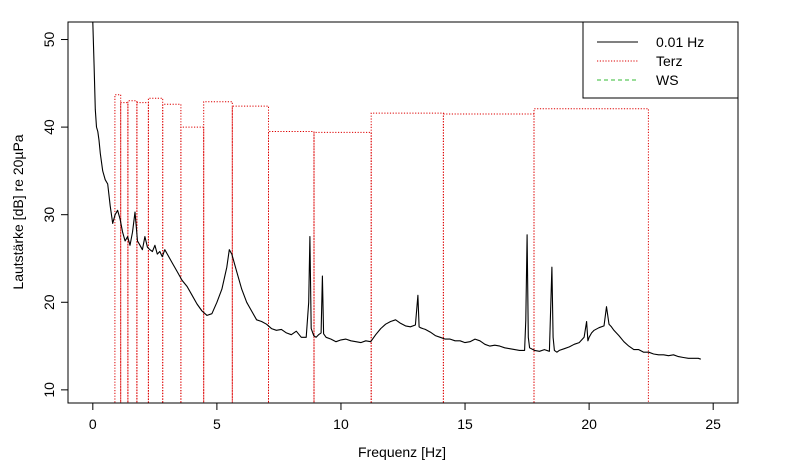 The width and height of the screenshot is (800, 470). What do you see at coordinates (667, 80) in the screenshot?
I see `legend-label-3: WS` at bounding box center [667, 80].